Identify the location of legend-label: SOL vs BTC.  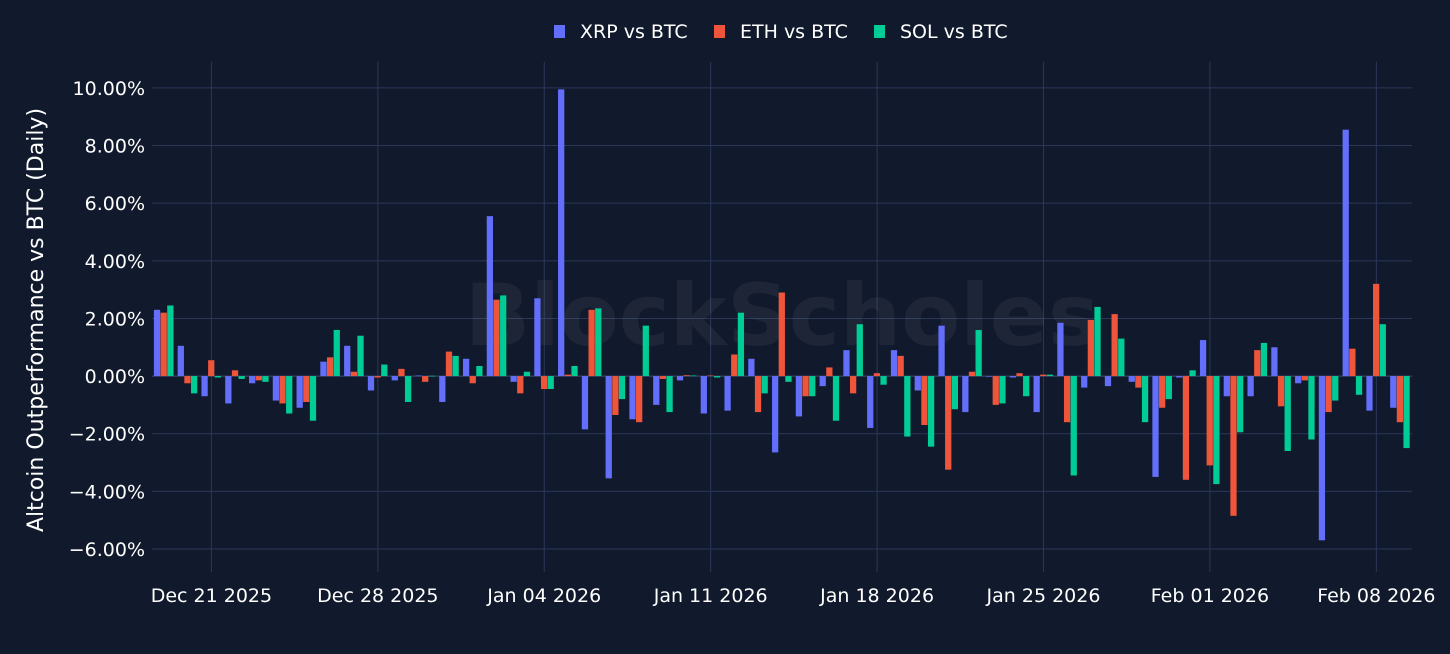
(954, 32).